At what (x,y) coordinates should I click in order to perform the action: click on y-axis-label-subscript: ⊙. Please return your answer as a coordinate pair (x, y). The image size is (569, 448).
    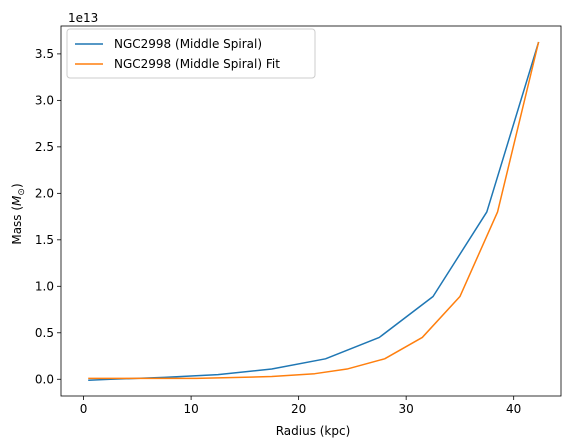
    Looking at the image, I should click on (22, 192).